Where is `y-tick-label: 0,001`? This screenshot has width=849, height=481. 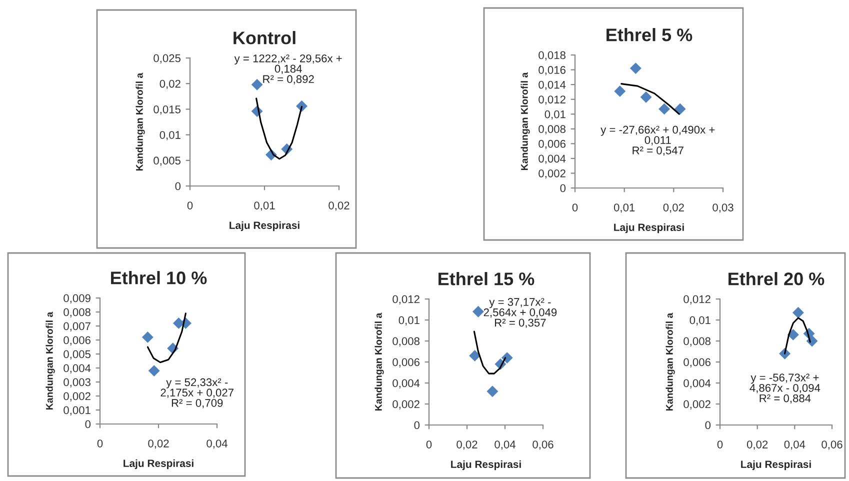
y-tick-label: 0,001 is located at coordinates (77, 411).